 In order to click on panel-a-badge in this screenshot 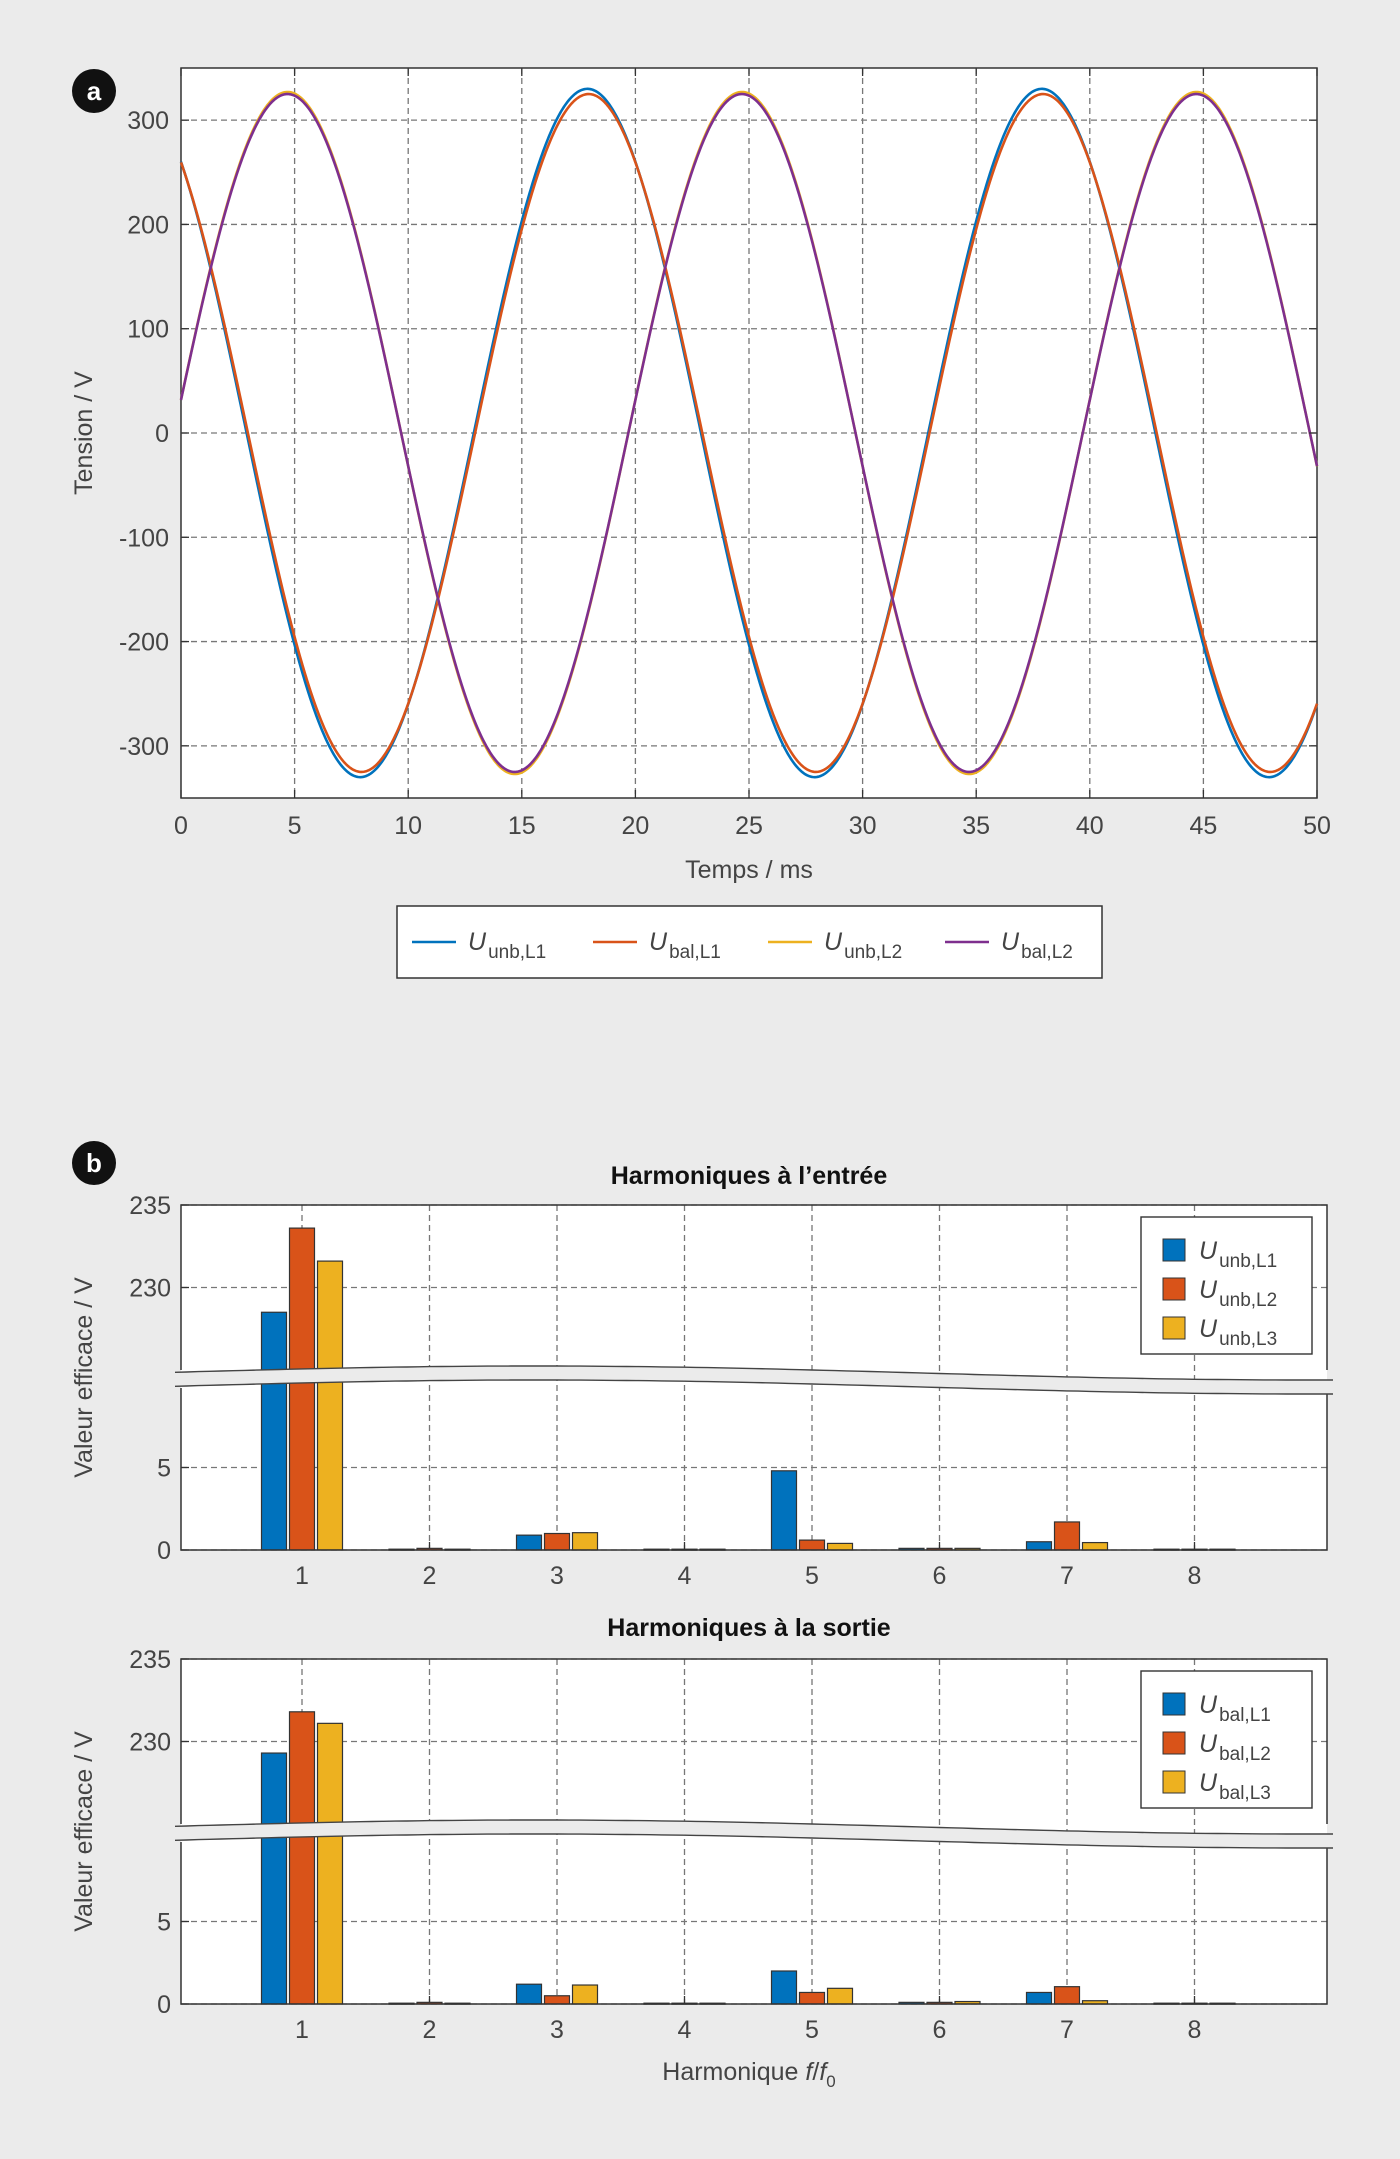, I will do `click(94, 91)`.